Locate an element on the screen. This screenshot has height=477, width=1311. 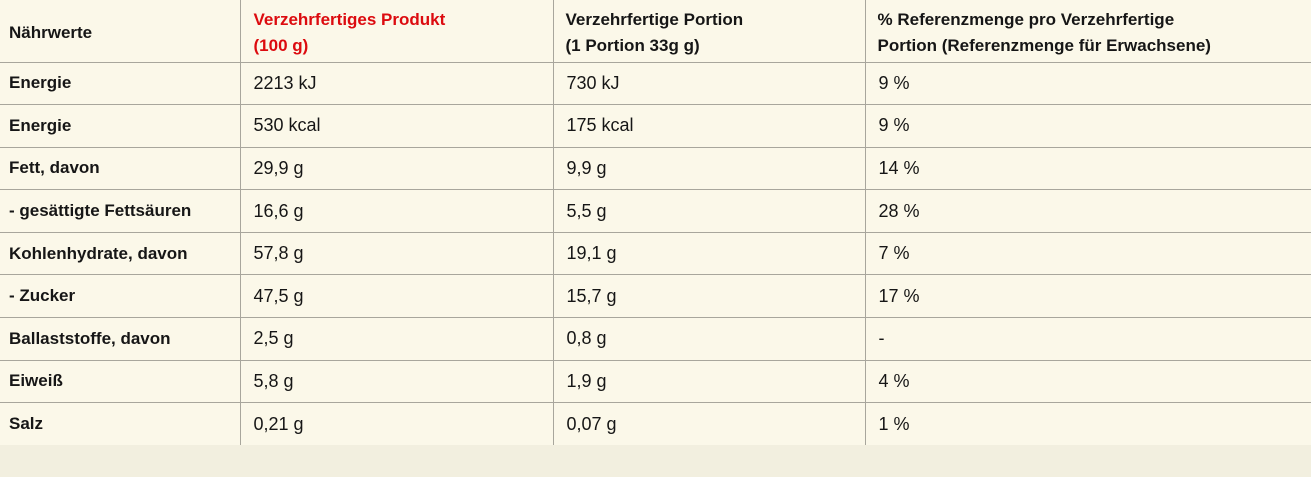
header-per-portion-line2: (1 Portion 33g g) is located at coordinates (632, 46).